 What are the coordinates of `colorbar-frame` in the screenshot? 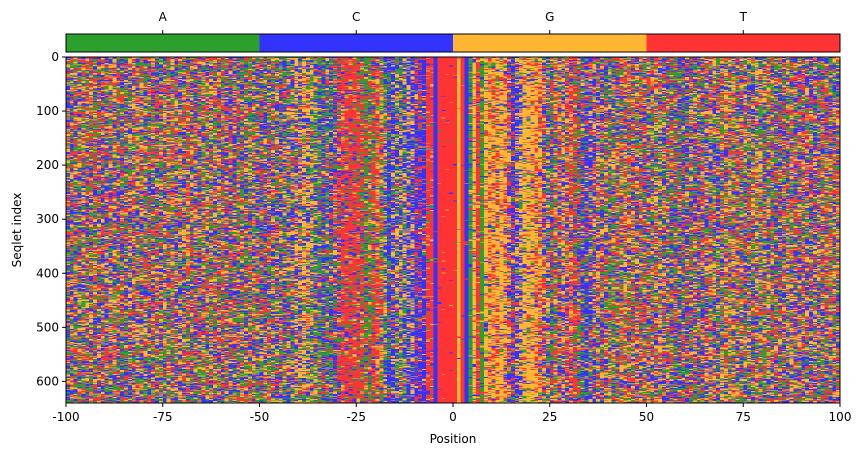 It's located at (453, 43).